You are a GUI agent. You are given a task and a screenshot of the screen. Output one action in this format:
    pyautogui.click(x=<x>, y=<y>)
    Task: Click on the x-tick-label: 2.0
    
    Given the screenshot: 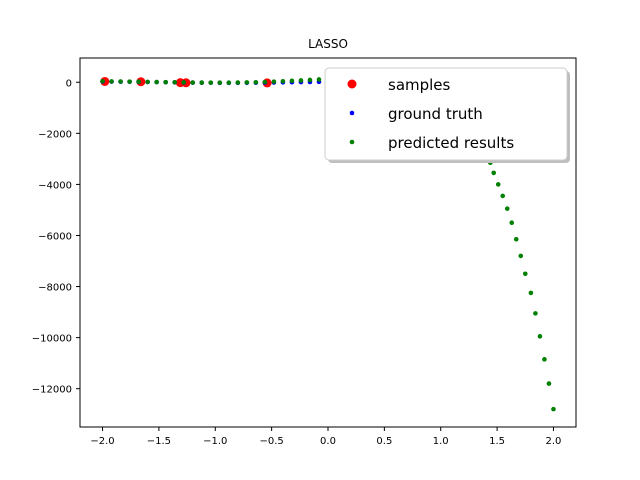 What is the action you would take?
    pyautogui.click(x=554, y=441)
    